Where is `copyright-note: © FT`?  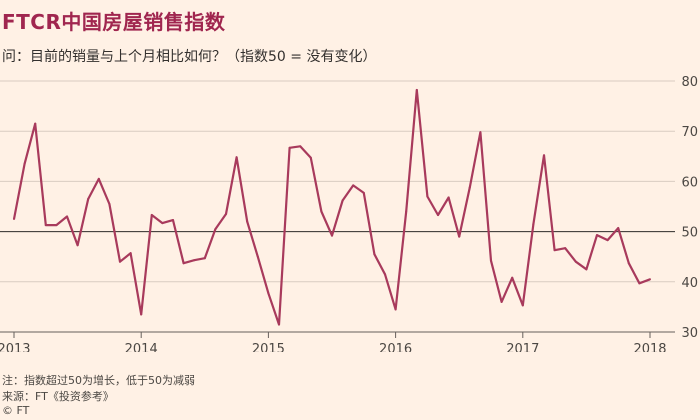
copyright-note: © FT is located at coordinates (16, 410).